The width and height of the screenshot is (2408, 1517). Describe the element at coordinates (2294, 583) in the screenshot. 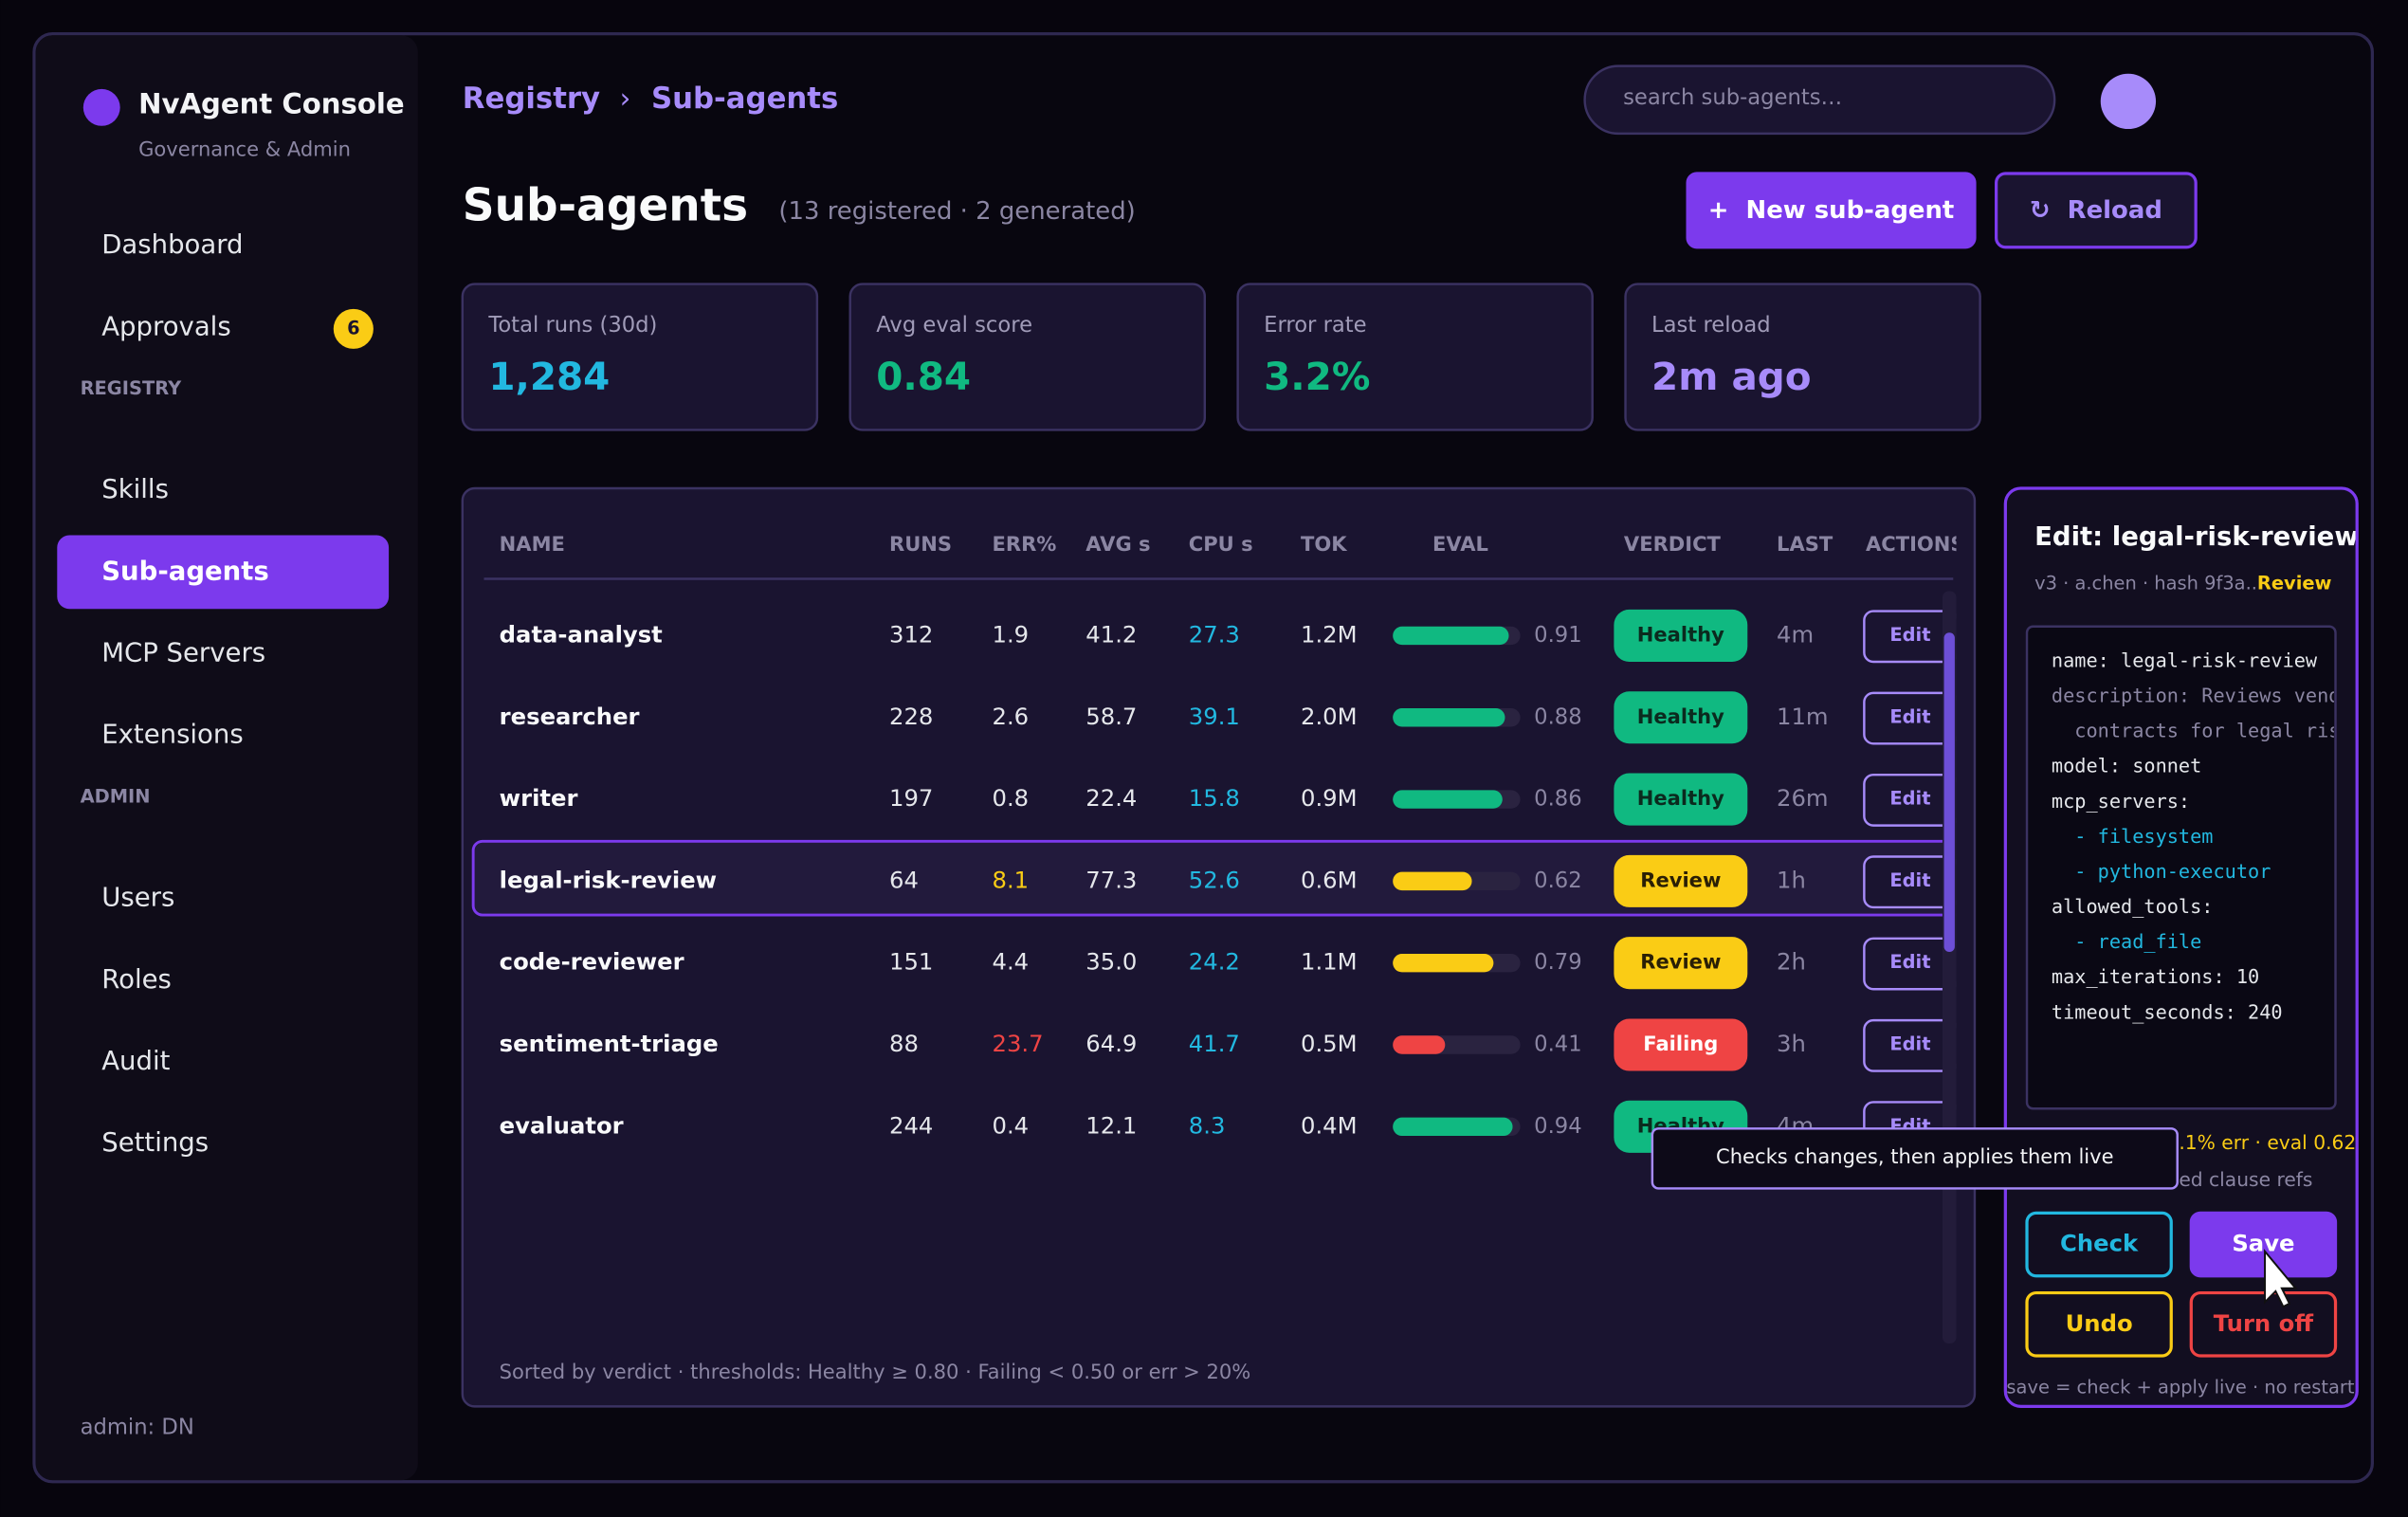

I see `meta-tag: Review` at that location.